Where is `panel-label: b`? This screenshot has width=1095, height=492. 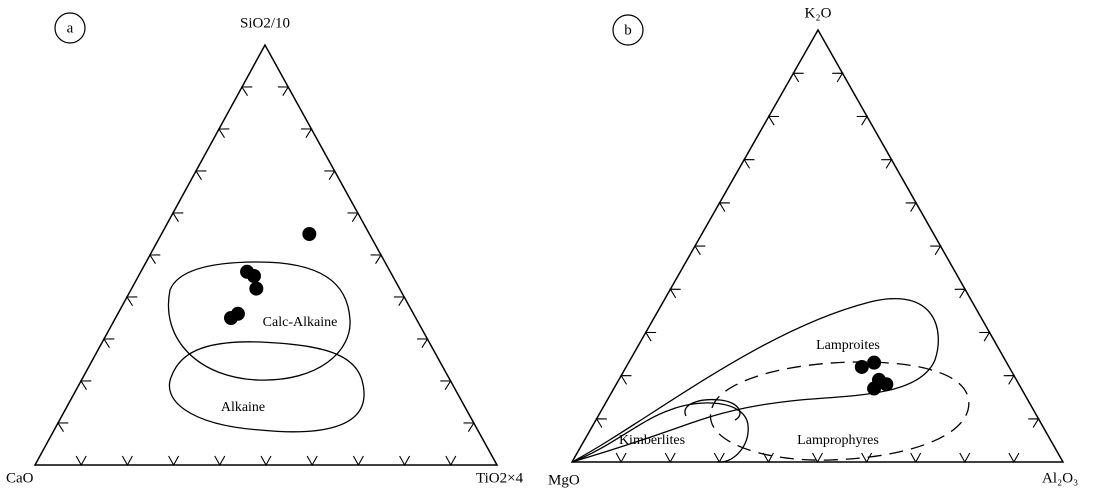 panel-label: b is located at coordinates (628, 30).